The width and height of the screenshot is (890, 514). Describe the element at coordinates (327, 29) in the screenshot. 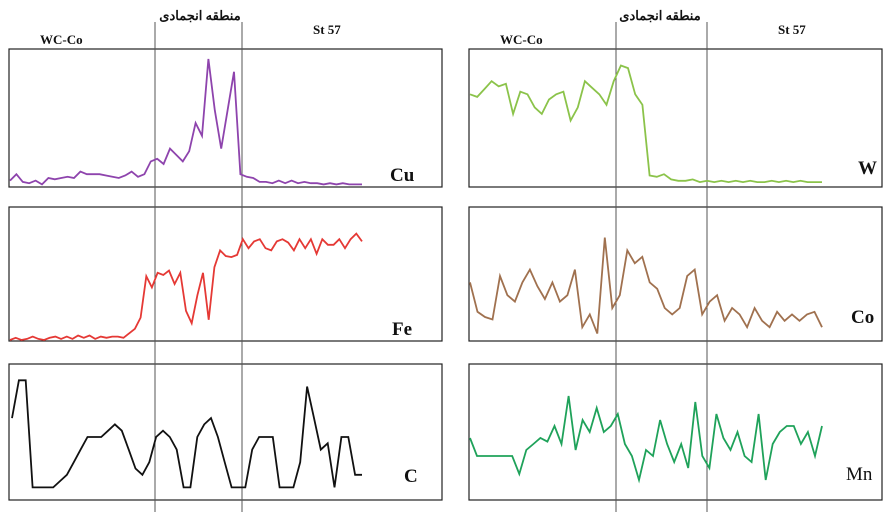

I see `column-left-label-st57: St 57` at that location.